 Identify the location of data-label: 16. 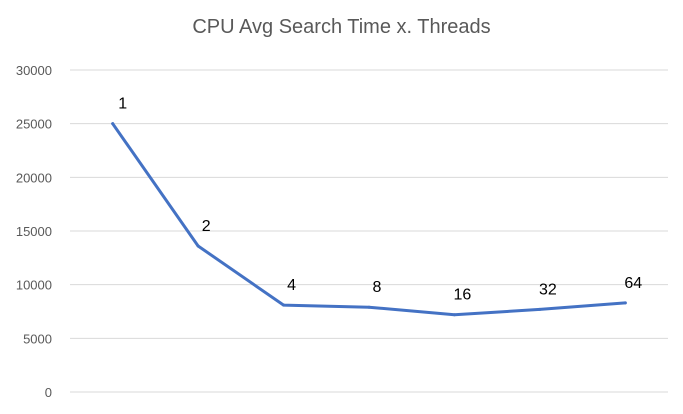
(463, 295).